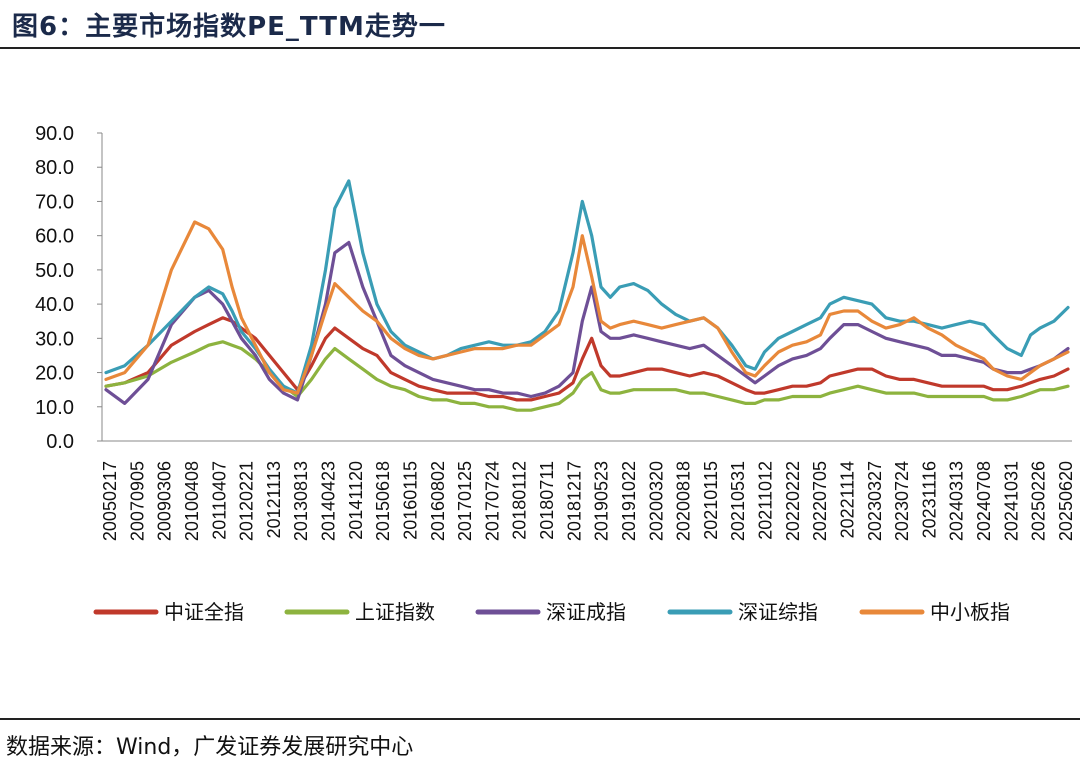 This screenshot has width=1080, height=765. Describe the element at coordinates (684, 501) in the screenshot. I see `x-tick-label: 20200818` at that location.